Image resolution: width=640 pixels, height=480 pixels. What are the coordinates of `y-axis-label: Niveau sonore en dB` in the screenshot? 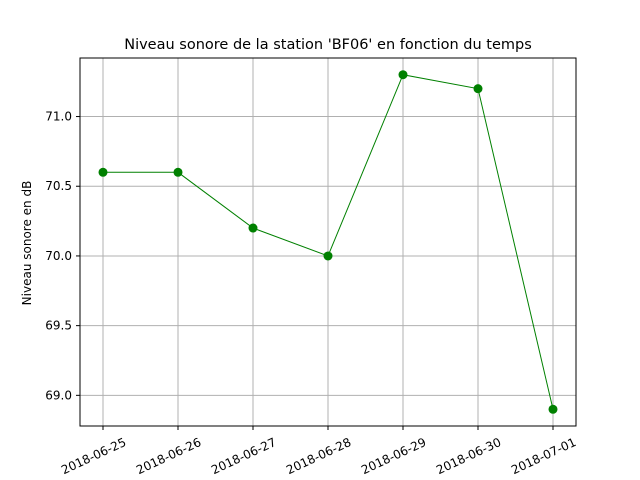 It's located at (27, 243).